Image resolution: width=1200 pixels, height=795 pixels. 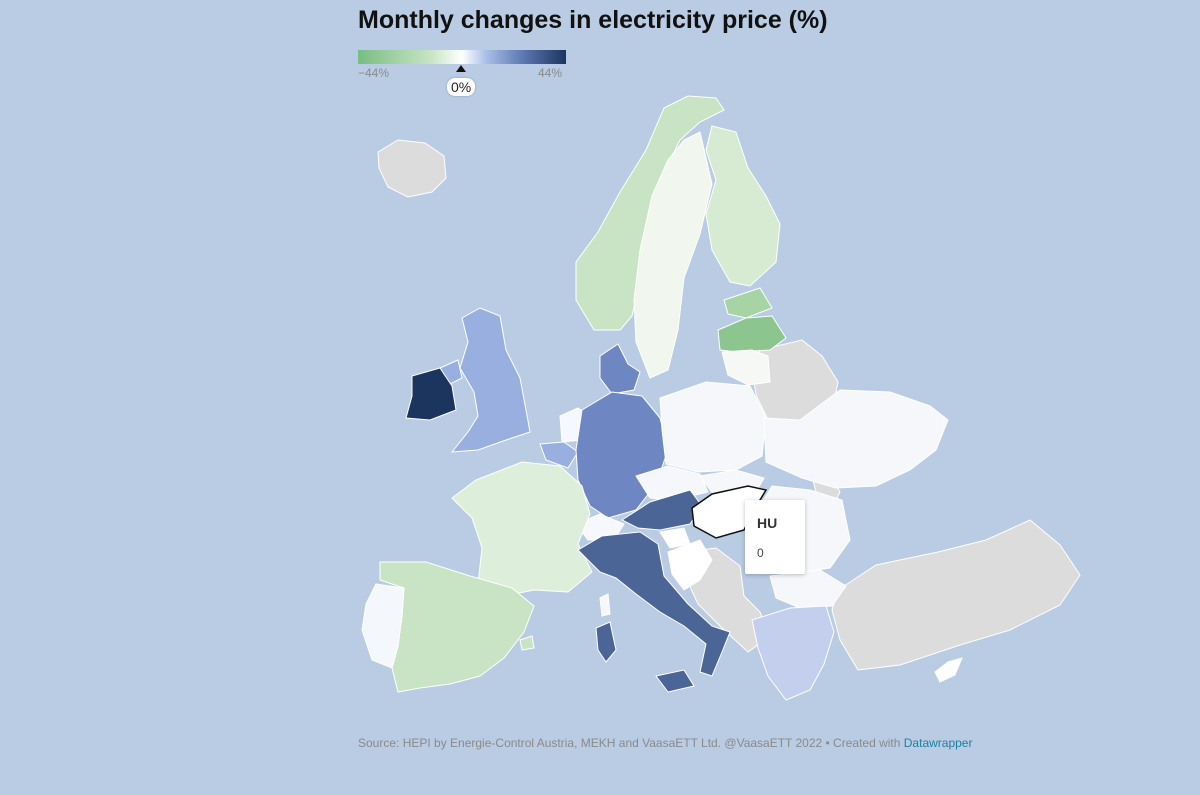 What do you see at coordinates (490, 380) in the screenshot?
I see `uk` at bounding box center [490, 380].